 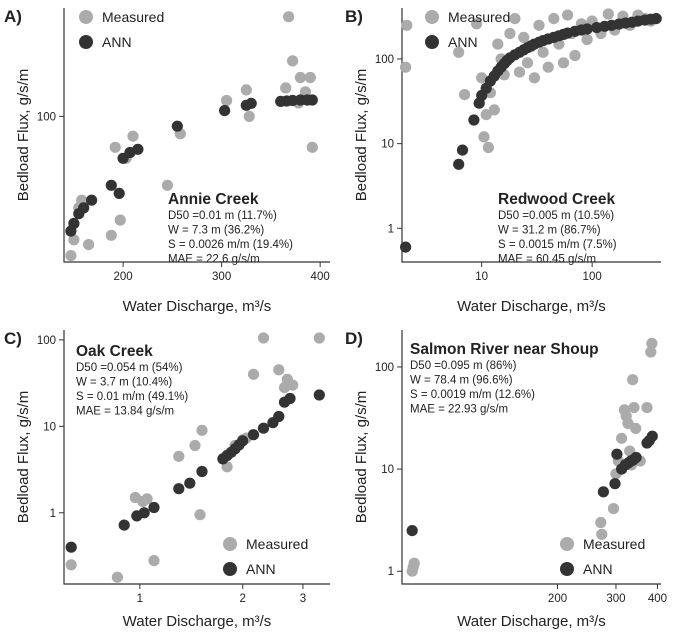 I want to click on x-tick-label: 400, so click(x=320, y=277).